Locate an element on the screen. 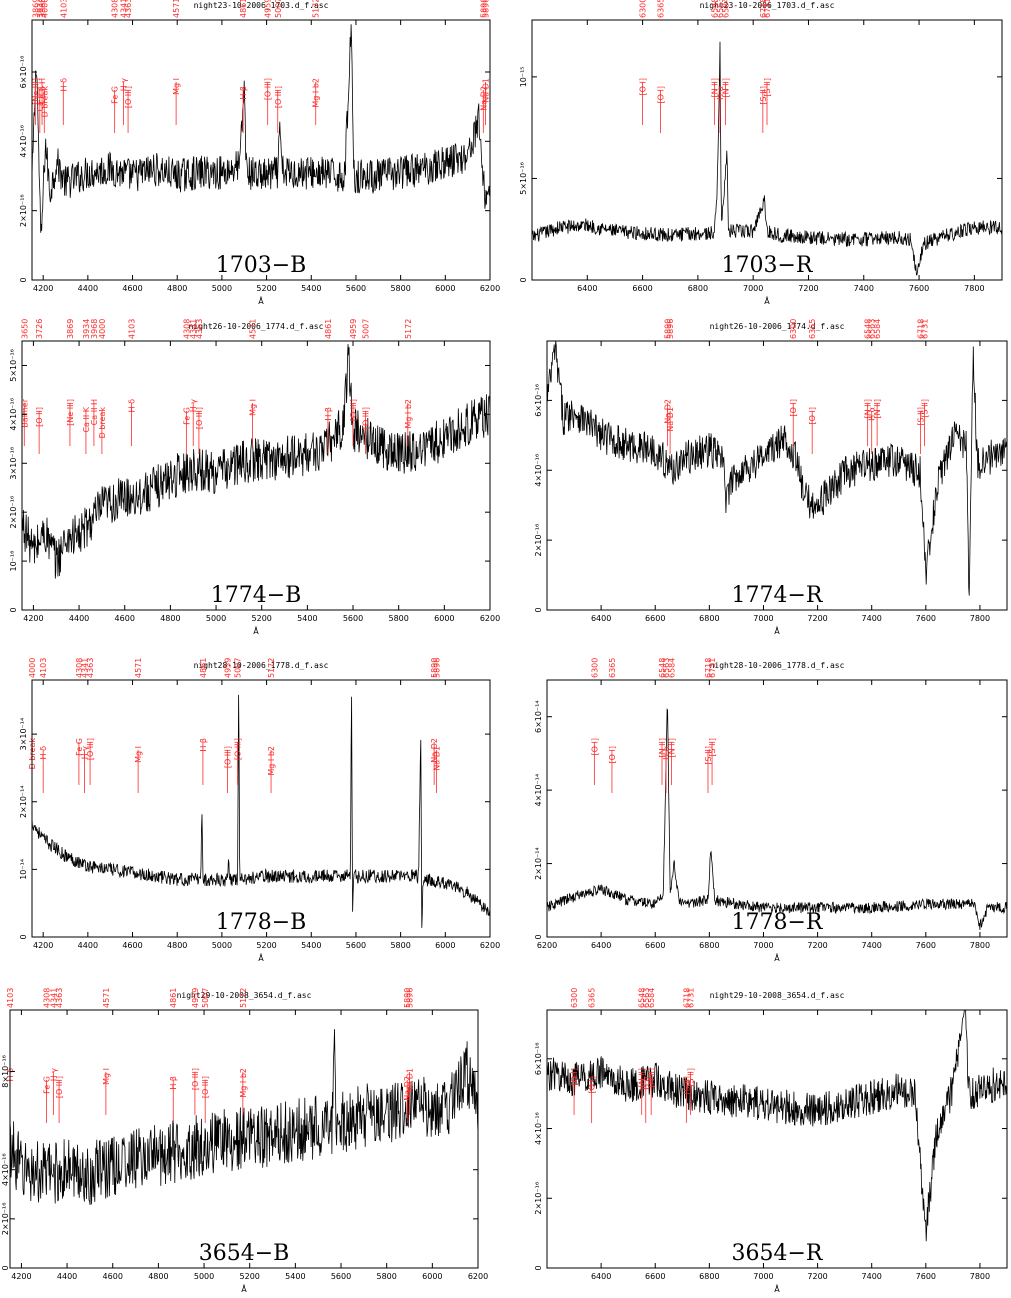 Image resolution: width=1011 pixels, height=1298 pixels. x-tick-label: 4600 is located at coordinates (125, 618).